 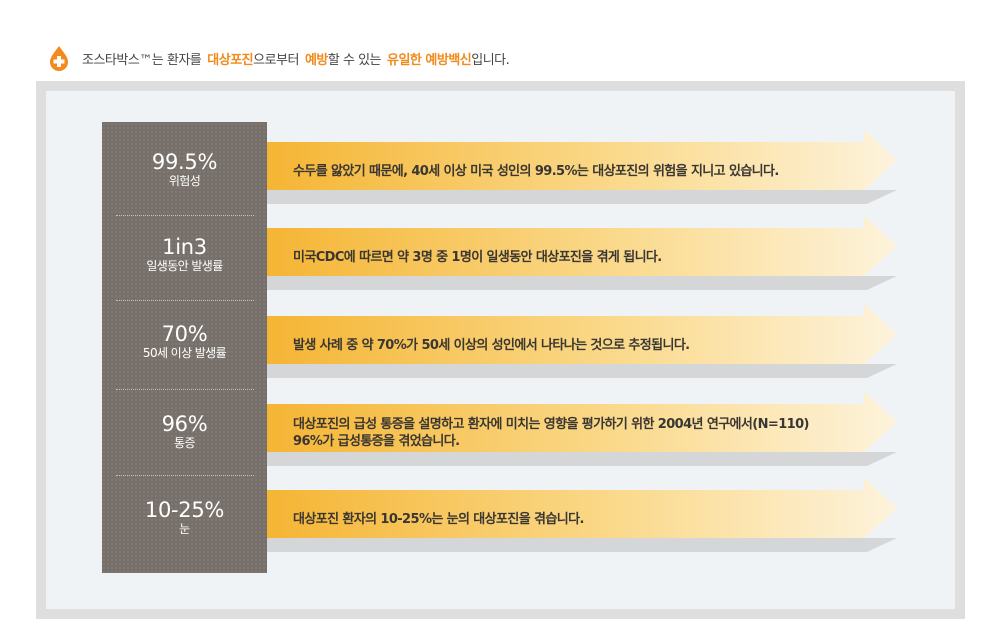 I want to click on stat-label: 일생동안 발생률, so click(x=184, y=266).